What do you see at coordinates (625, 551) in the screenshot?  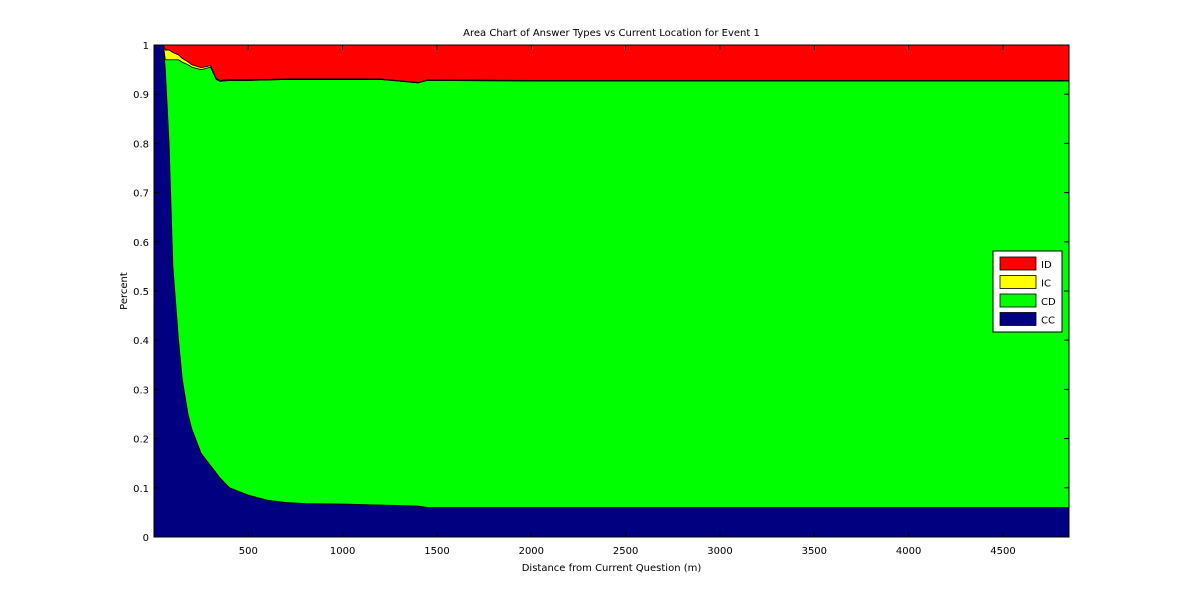 I see `x-tick-label: 2500` at bounding box center [625, 551].